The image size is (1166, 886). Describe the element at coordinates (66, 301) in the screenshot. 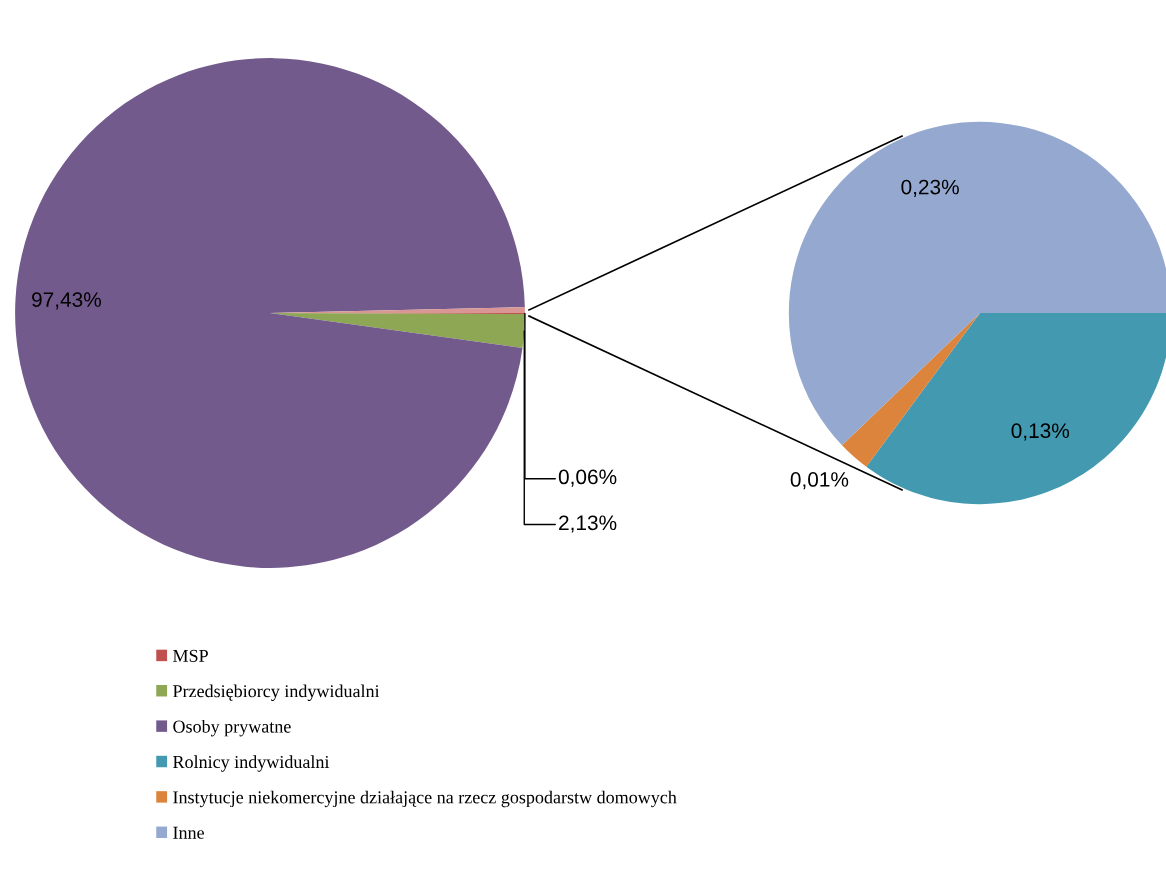

I see `data-label: 97,43%` at that location.